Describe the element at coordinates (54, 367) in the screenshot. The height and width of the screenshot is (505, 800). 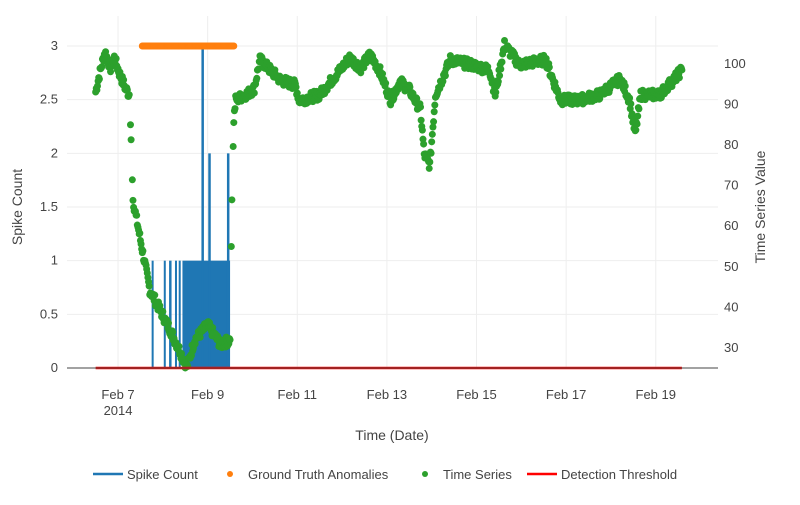
I see `y-tick-label: 0` at that location.